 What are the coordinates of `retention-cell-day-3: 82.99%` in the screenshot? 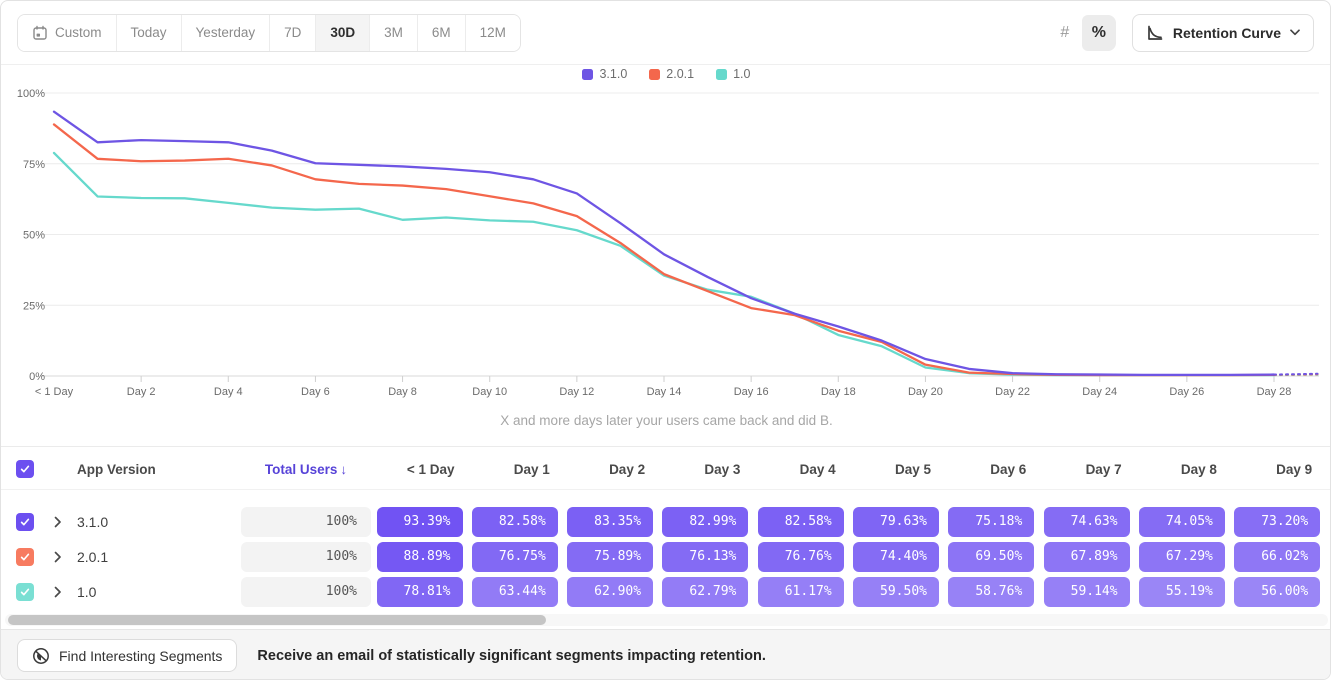 It's located at (705, 521).